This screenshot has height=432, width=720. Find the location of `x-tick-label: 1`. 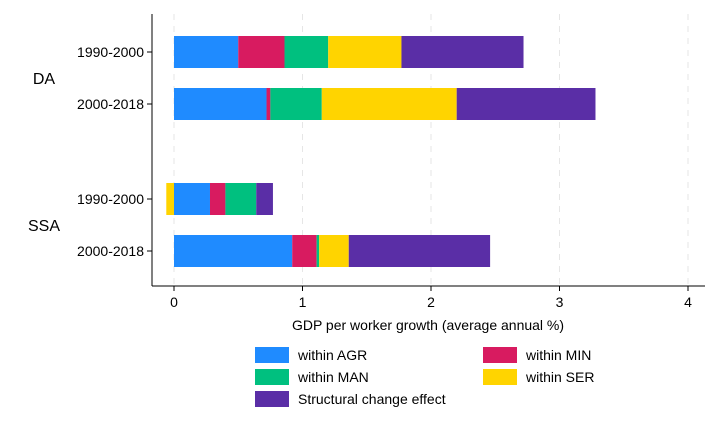

x-tick-label: 1 is located at coordinates (303, 302).